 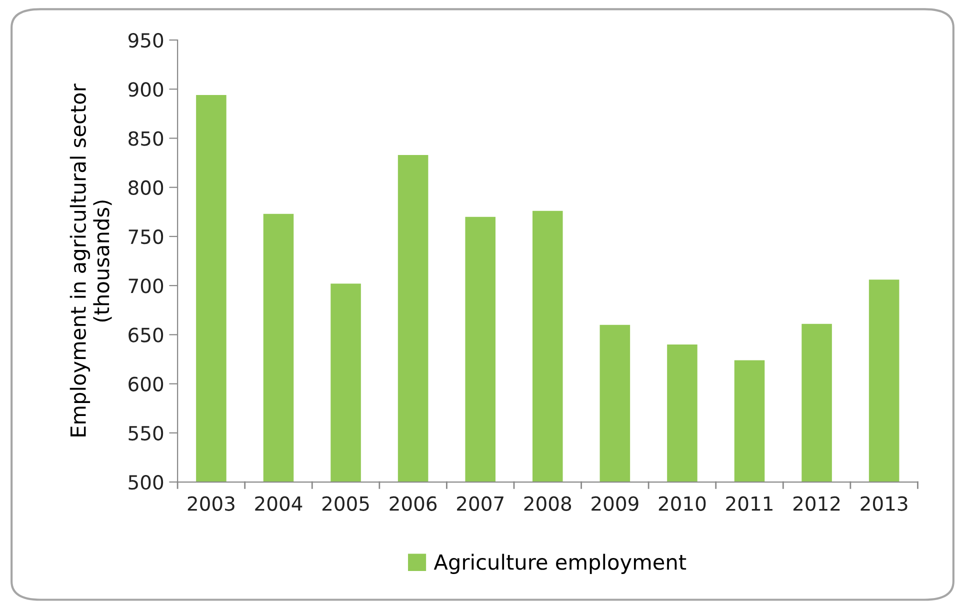 I want to click on x-tick-label: 2009, so click(x=615, y=503).